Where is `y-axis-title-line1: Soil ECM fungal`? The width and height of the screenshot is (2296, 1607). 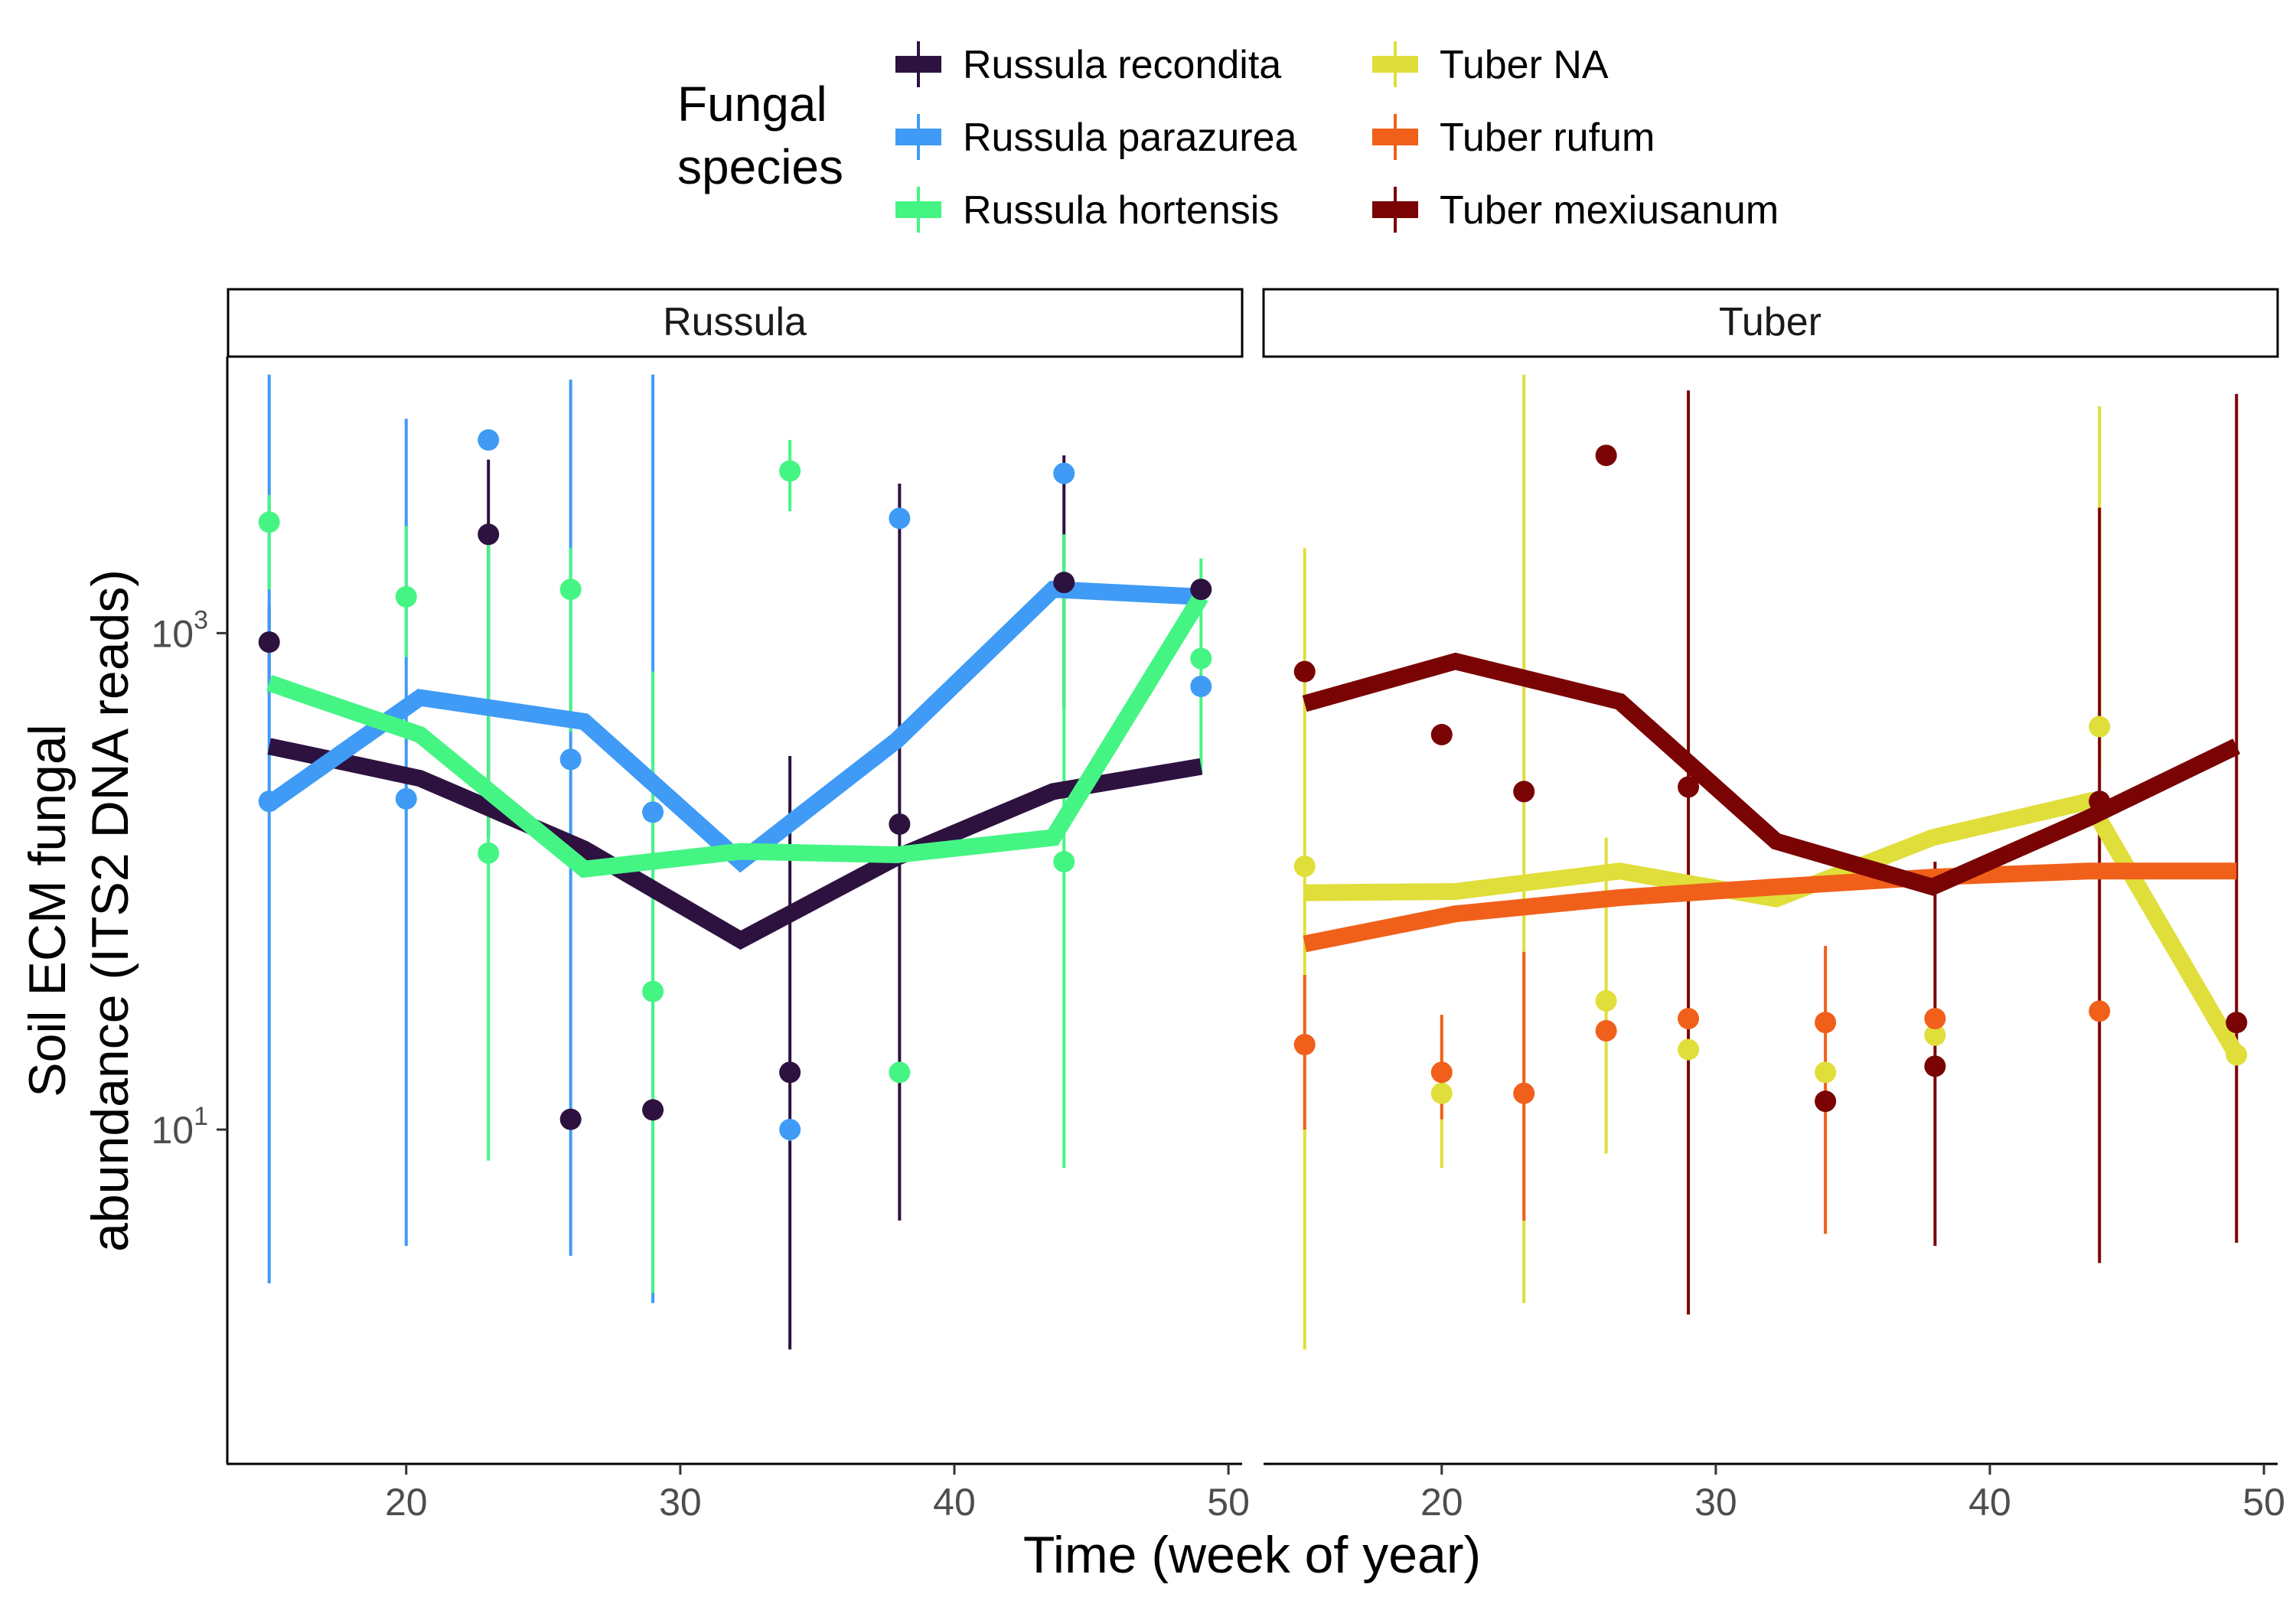 y-axis-title-line1: Soil ECM fungal is located at coordinates (47, 911).